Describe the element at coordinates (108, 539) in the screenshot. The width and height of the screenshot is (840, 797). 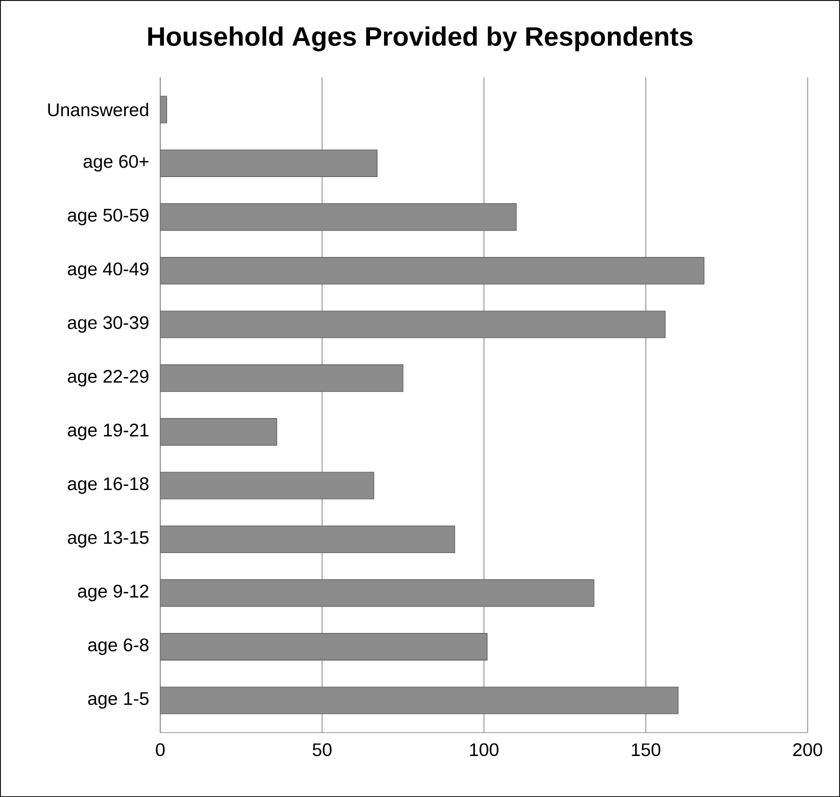
I see `y-tick-label: age 13-15` at that location.